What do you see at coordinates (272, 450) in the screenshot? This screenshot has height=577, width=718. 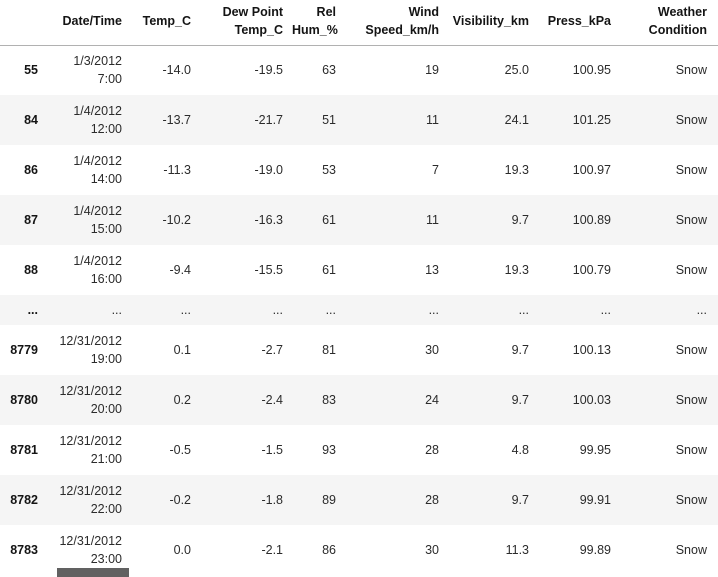 I see `cell-dew-point-temp-c: -1.5` at bounding box center [272, 450].